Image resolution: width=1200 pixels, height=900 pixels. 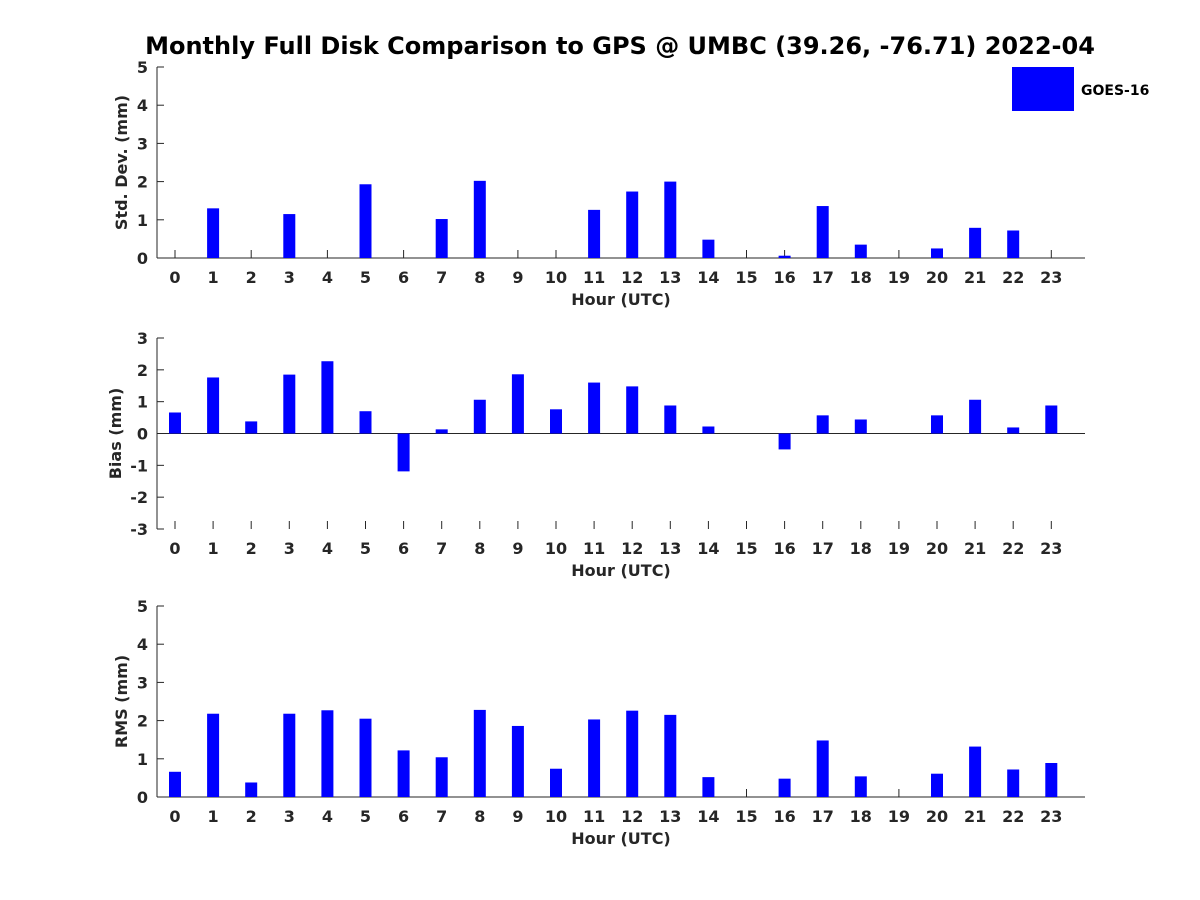 What do you see at coordinates (251, 548) in the screenshot?
I see `x-tick-label: 2` at bounding box center [251, 548].